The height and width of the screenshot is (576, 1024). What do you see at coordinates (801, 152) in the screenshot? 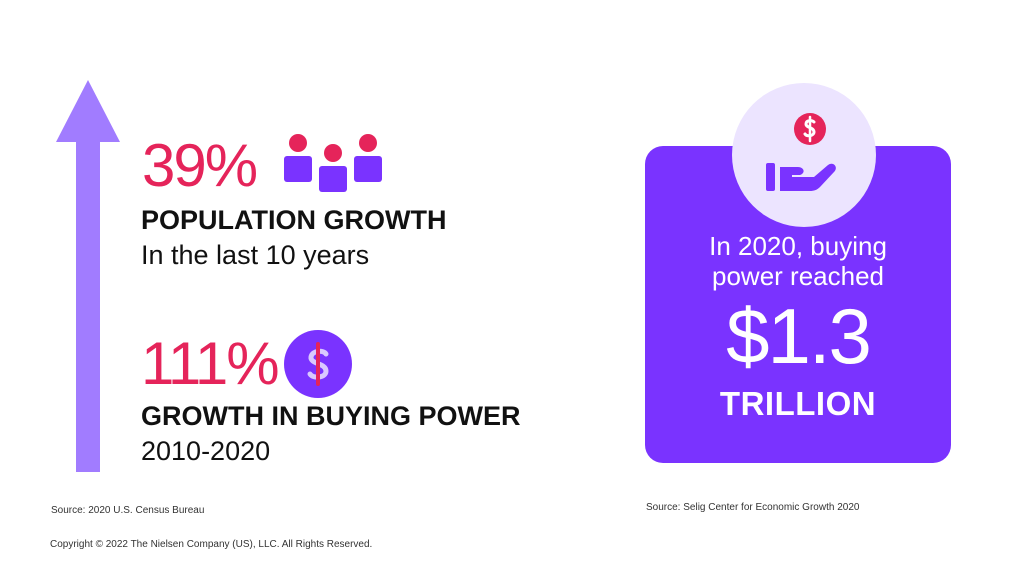
I see `hand-coin-icon` at bounding box center [801, 152].